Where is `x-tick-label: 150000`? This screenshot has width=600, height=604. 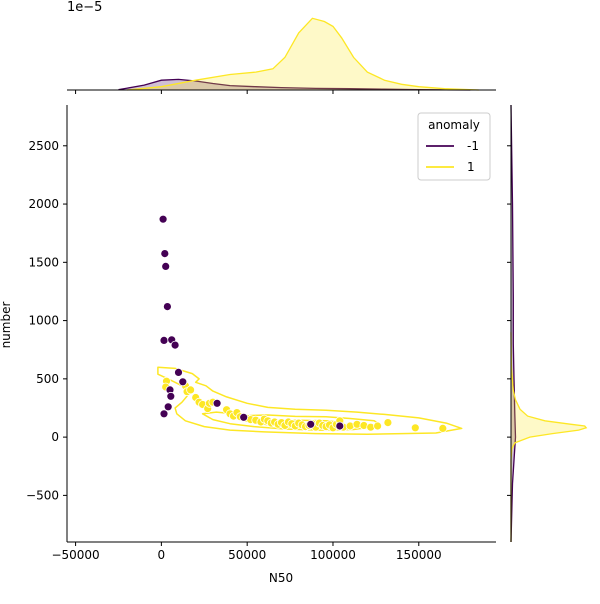 x-tick-label: 150000 is located at coordinates (419, 555).